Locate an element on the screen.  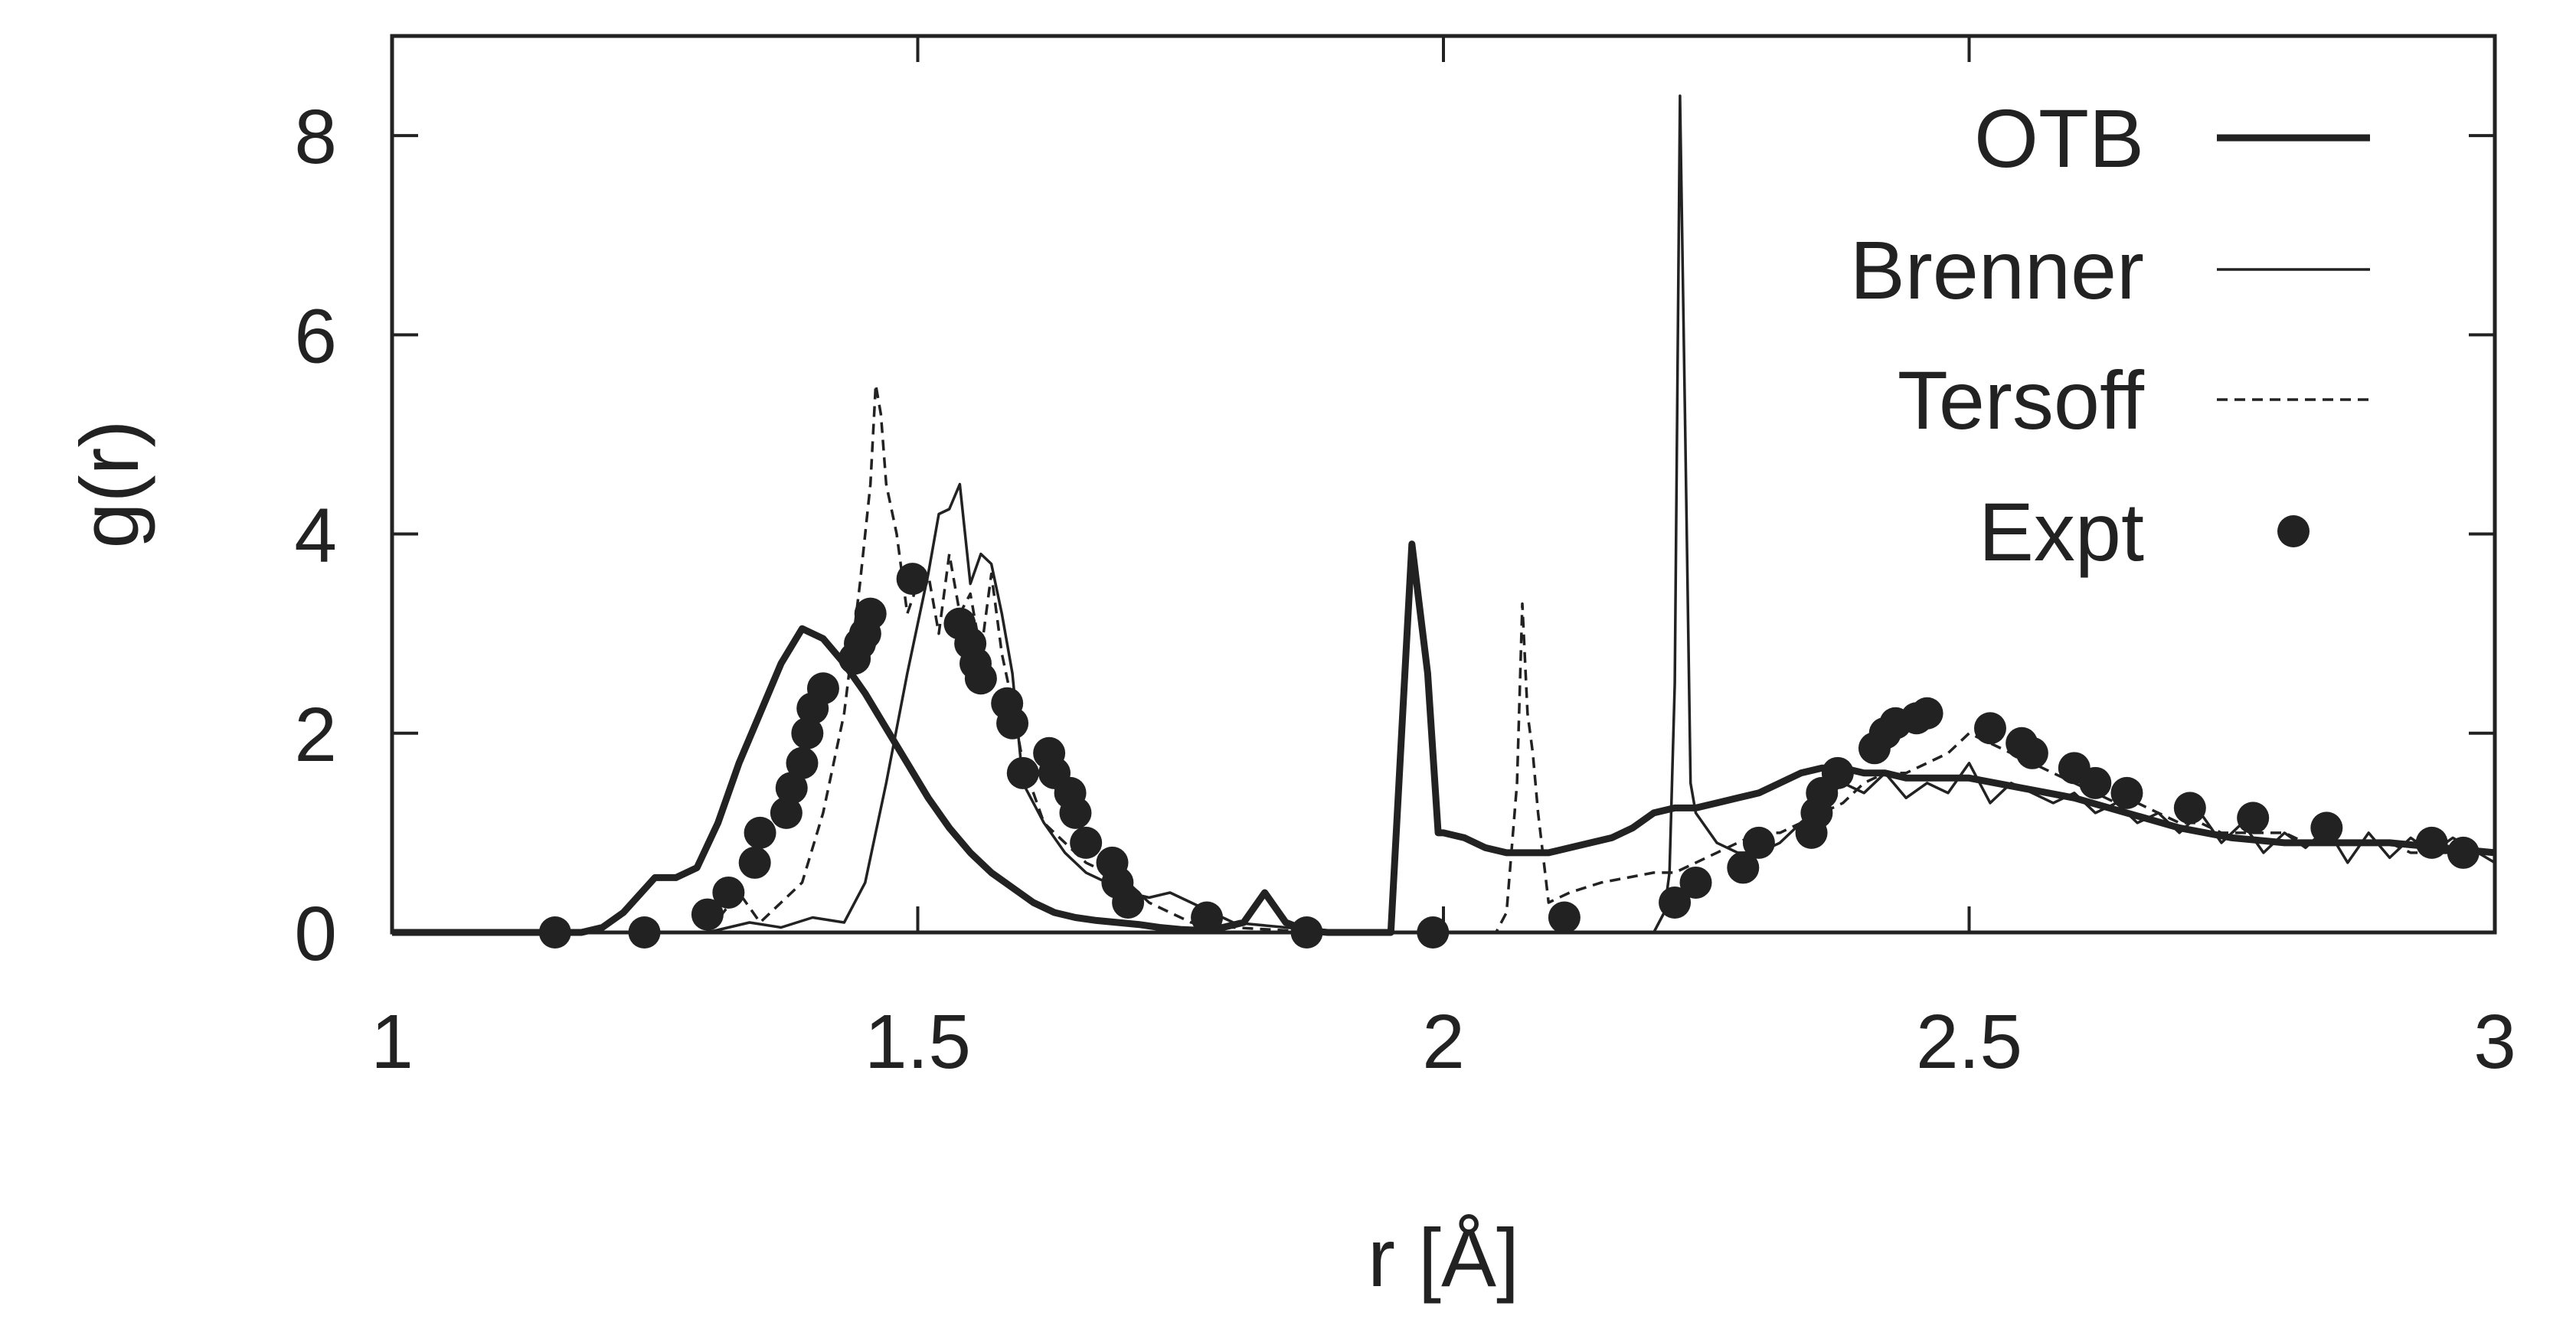
x-tick-label: 2.5 is located at coordinates (1969, 1042).